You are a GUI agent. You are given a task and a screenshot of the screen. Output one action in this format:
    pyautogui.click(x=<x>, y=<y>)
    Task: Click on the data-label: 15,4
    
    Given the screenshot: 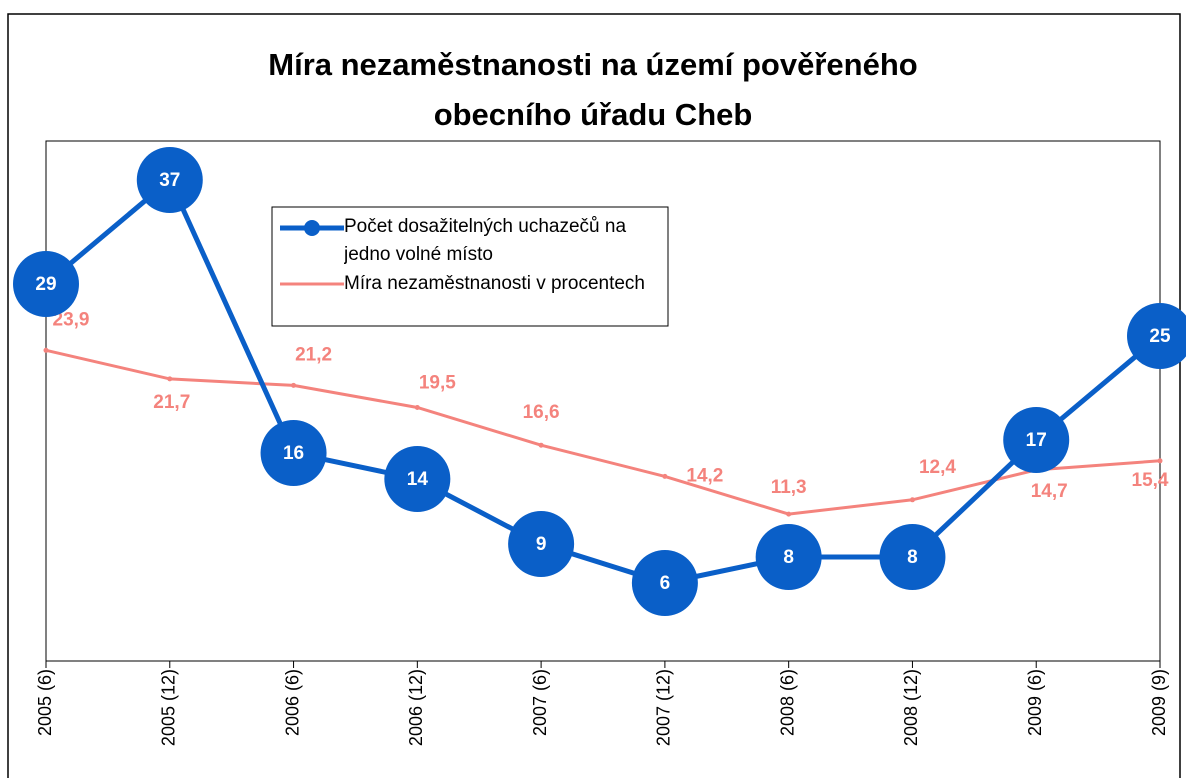 What is the action you would take?
    pyautogui.click(x=1150, y=480)
    